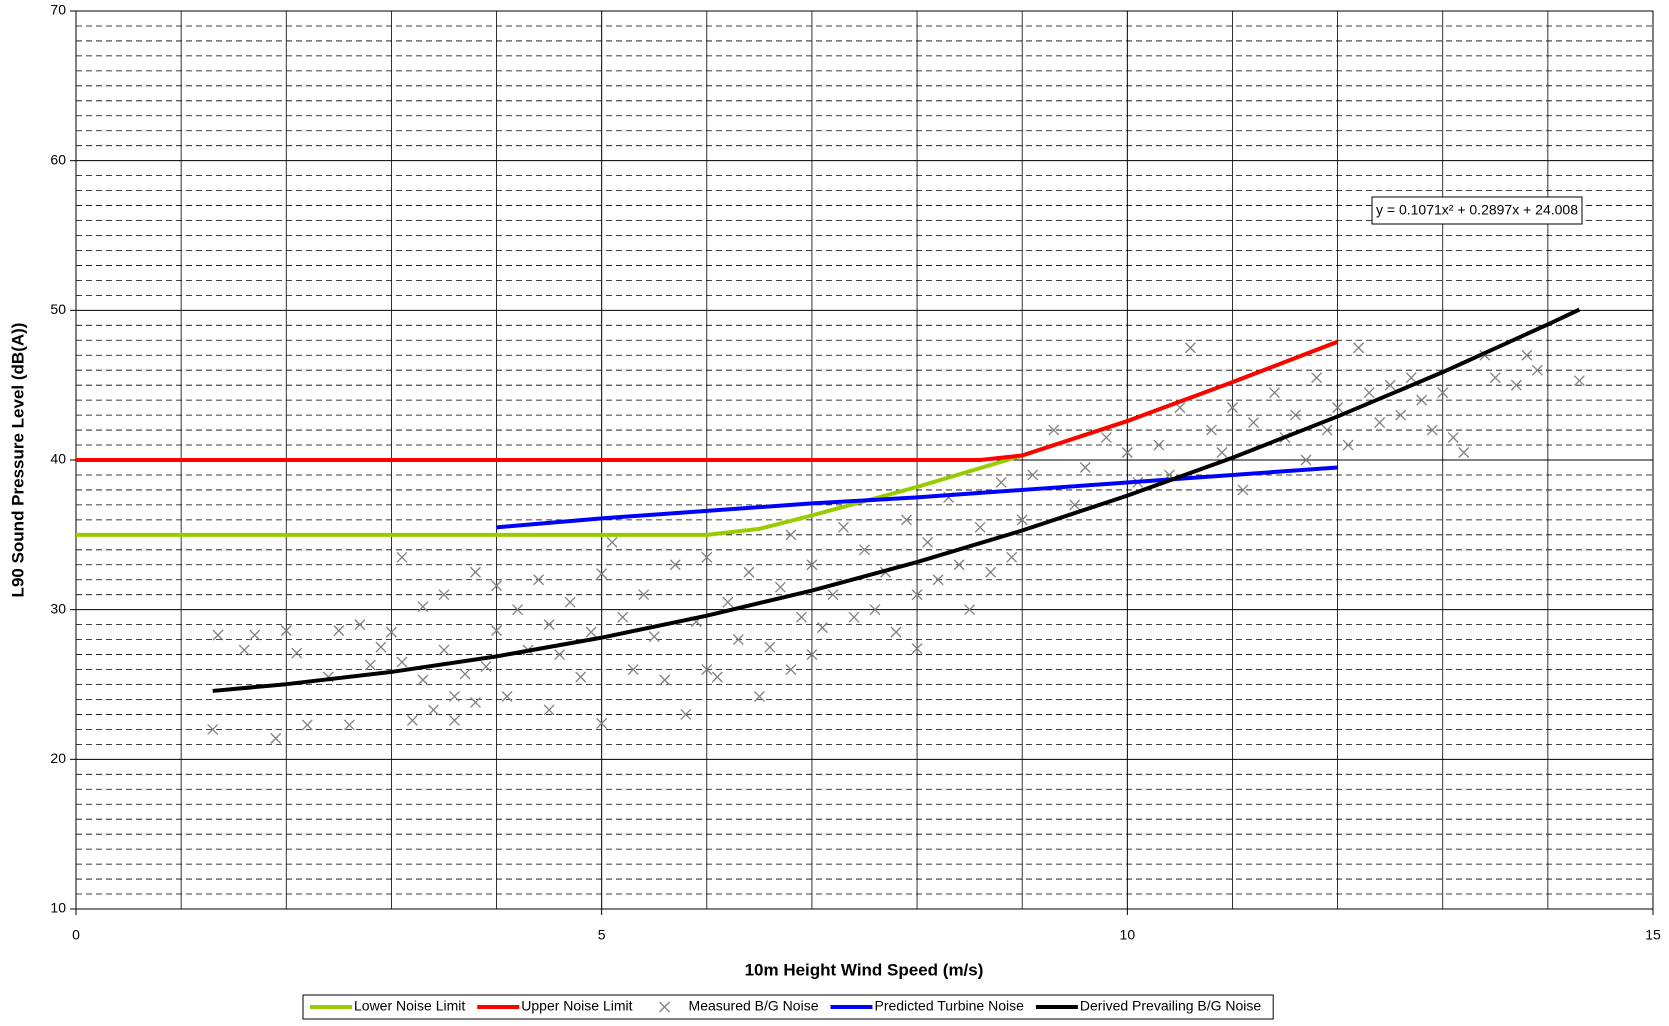  Describe the element at coordinates (1477, 210) in the screenshot. I see `annotation: y = 0.1071x² + 0.2897x + 24.008` at that location.